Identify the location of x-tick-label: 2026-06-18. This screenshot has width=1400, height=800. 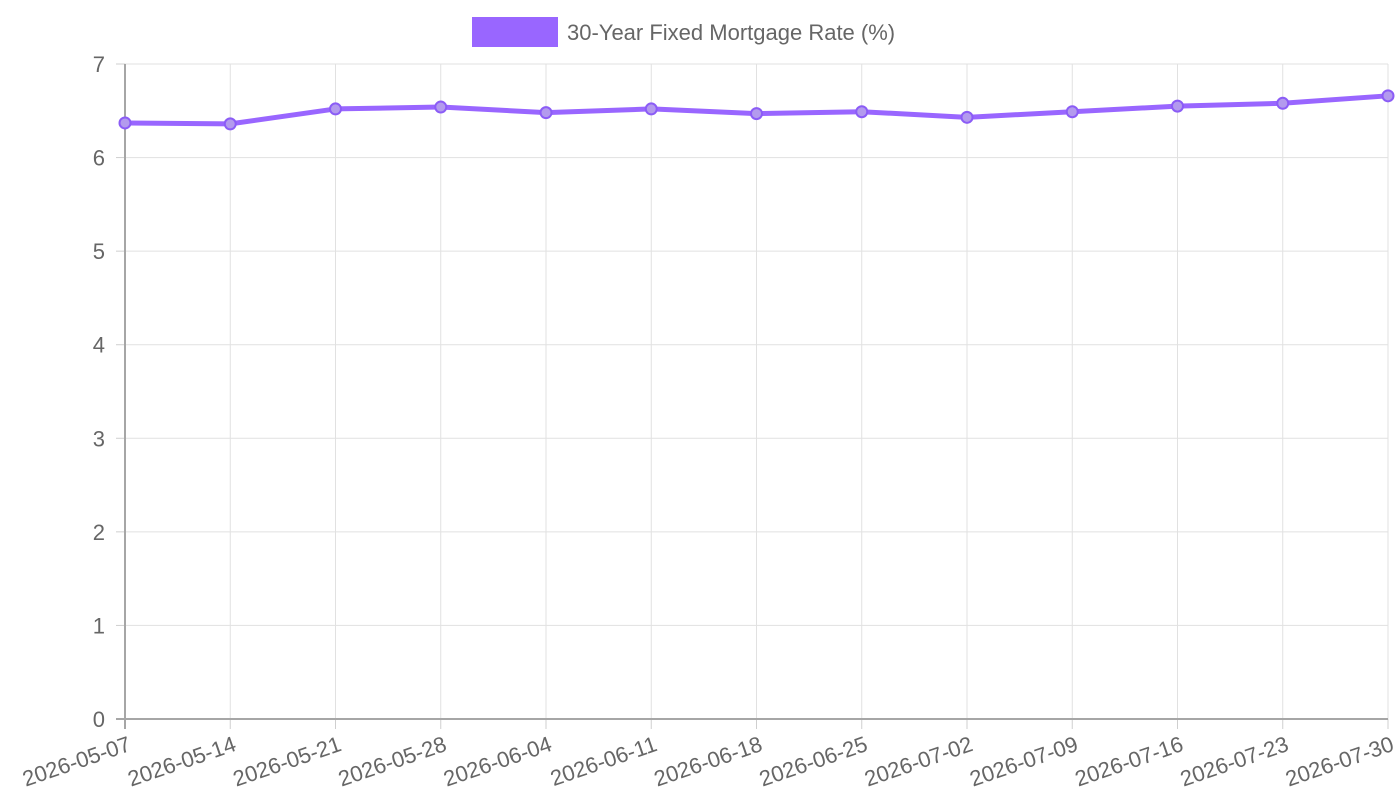
(708, 761).